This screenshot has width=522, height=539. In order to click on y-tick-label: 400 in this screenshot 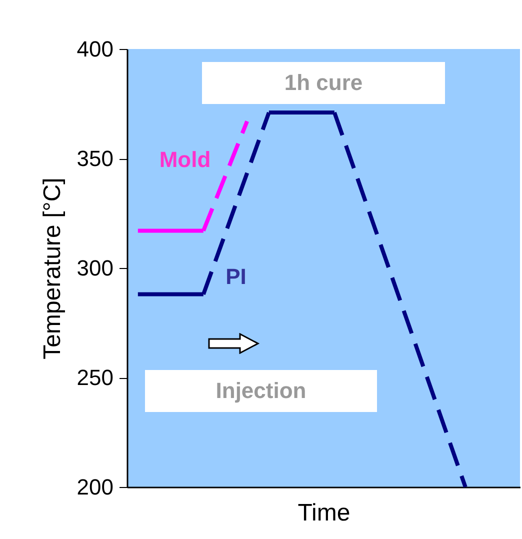, I will do `click(95, 49)`.